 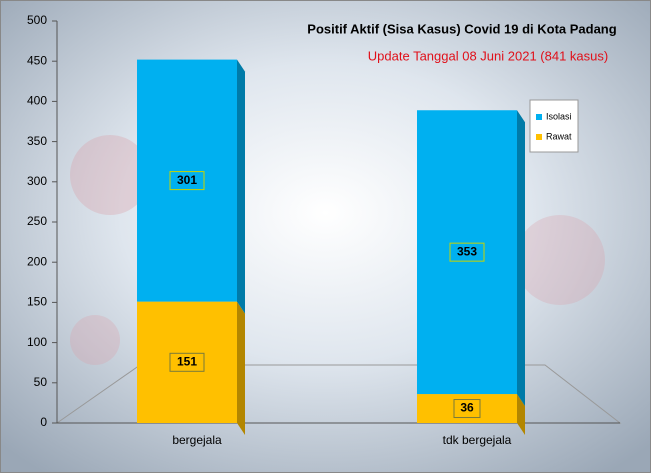 I want to click on value-label: 353, so click(x=467, y=251).